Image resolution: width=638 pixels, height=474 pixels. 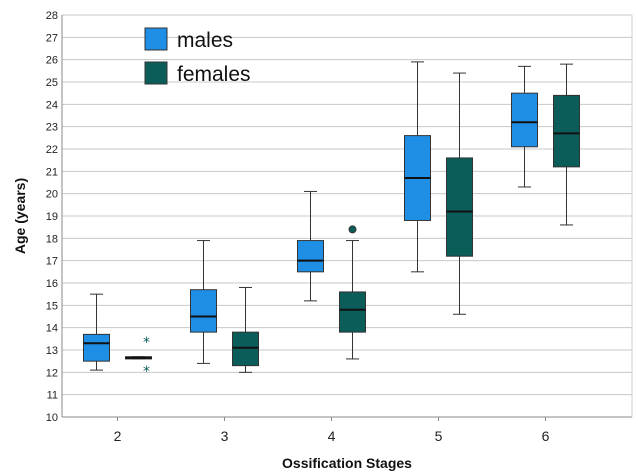 I want to click on x-tick-label: 6, so click(x=546, y=436).